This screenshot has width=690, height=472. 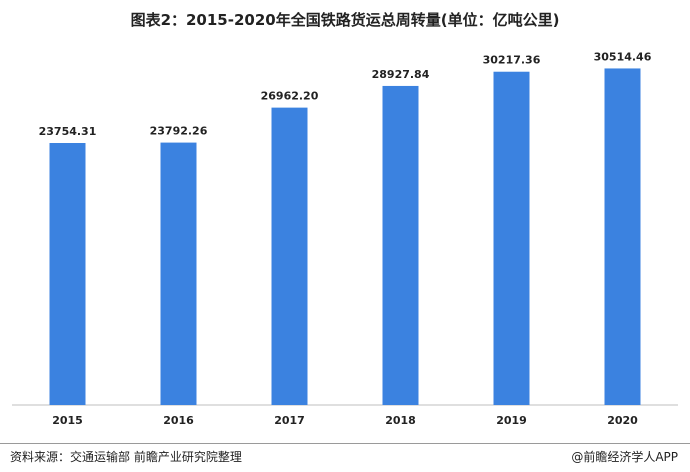 What do you see at coordinates (400, 420) in the screenshot?
I see `x-tick-label-2018: 2018` at bounding box center [400, 420].